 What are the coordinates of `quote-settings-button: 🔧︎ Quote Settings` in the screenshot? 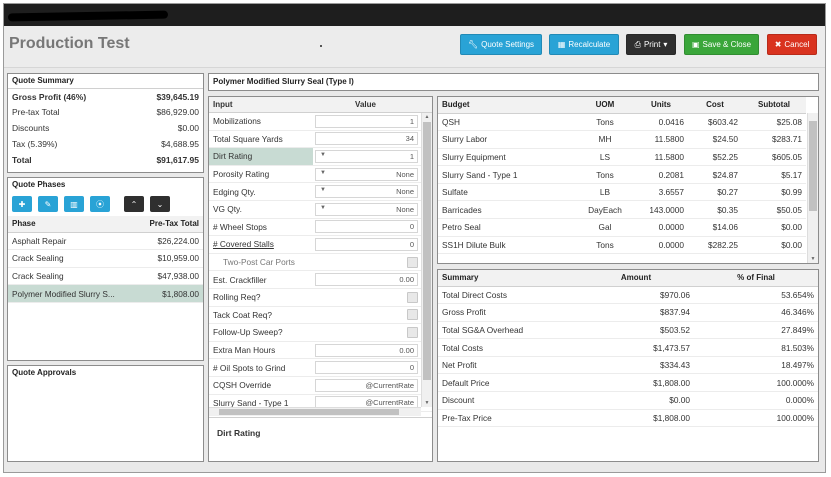 It's located at (501, 44).